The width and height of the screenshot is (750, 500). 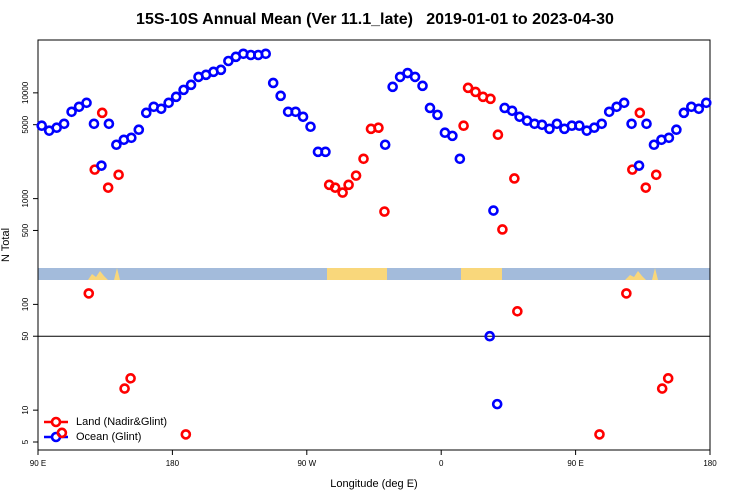 What do you see at coordinates (56, 422) in the screenshot?
I see `legend-marker` at bounding box center [56, 422].